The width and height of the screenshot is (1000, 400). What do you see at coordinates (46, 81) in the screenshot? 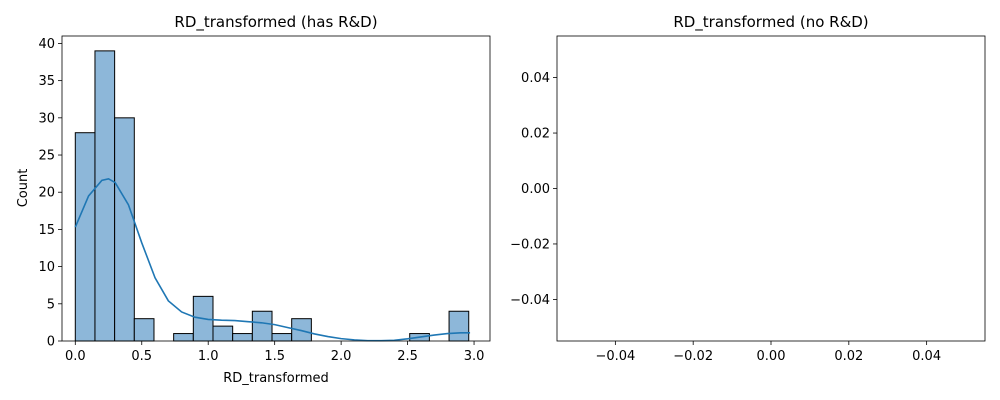
I see `y-tick-label: 35` at bounding box center [46, 81].